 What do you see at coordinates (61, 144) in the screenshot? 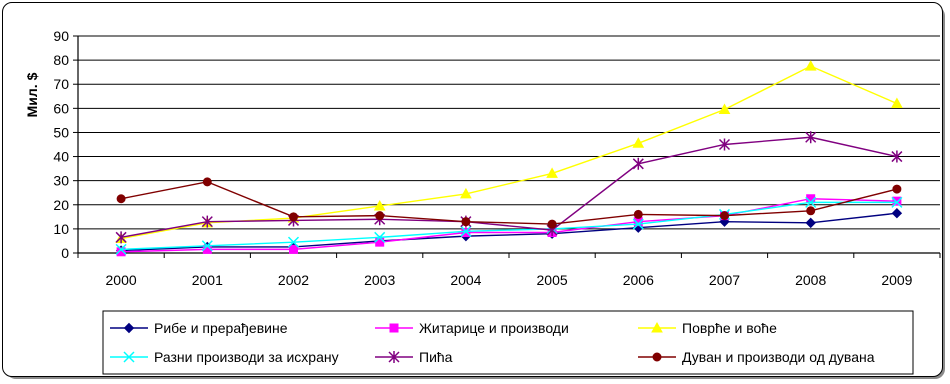
I see `y-tick-labels: 0 10 20 30 40 50 60 70 80 90` at bounding box center [61, 144].